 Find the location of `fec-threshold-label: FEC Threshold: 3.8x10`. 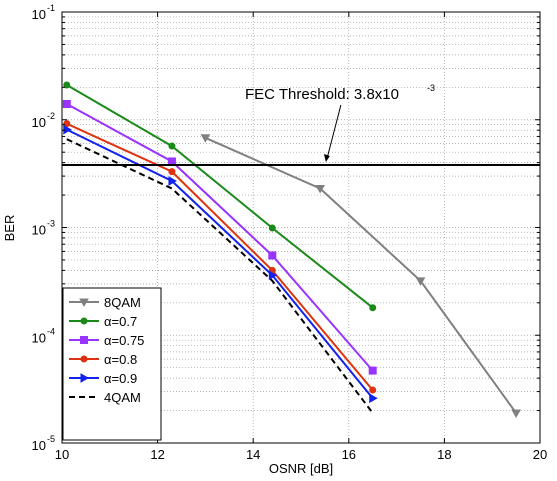

fec-threshold-label: FEC Threshold: 3.8x10 is located at coordinates (322, 94).